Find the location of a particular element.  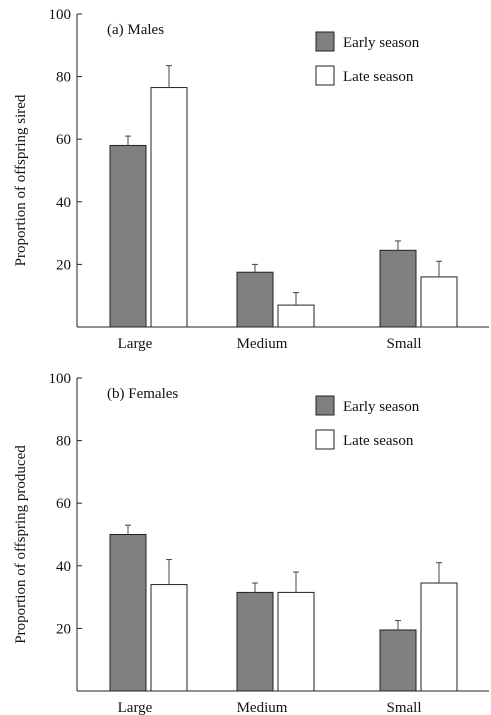

panel-title: (a) Males is located at coordinates (135, 30).